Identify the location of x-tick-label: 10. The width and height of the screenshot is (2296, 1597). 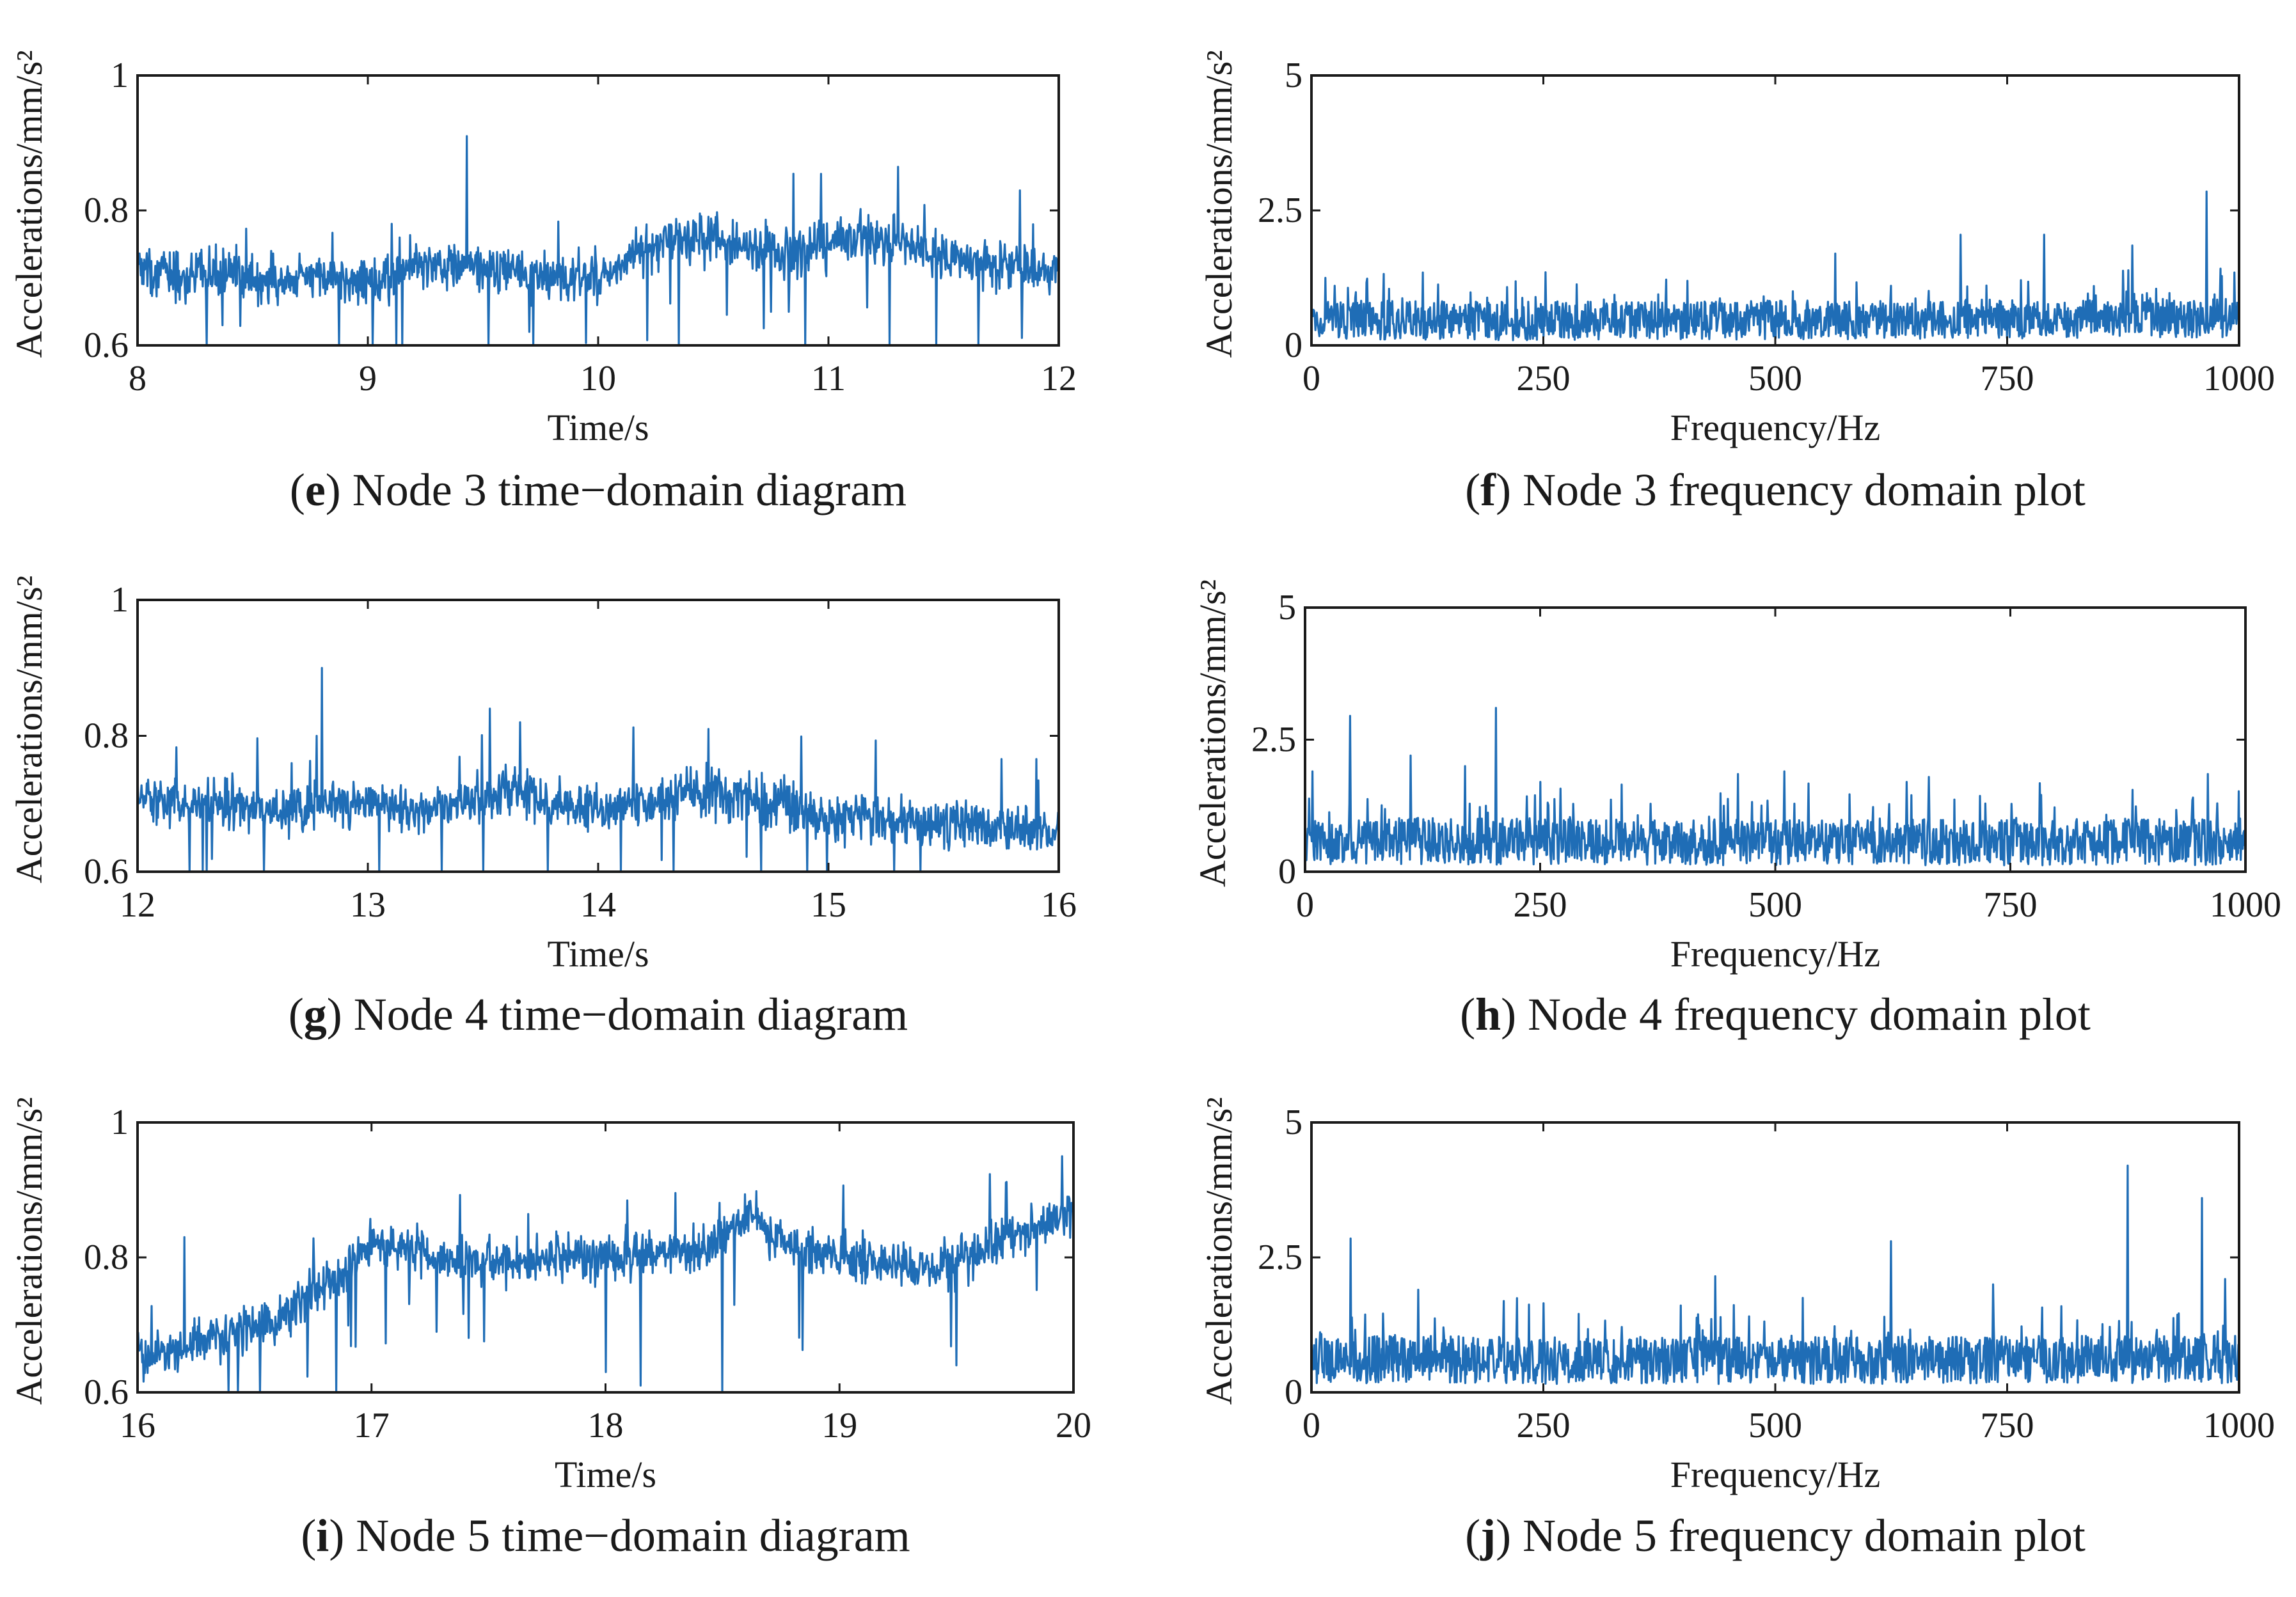
(598, 378).